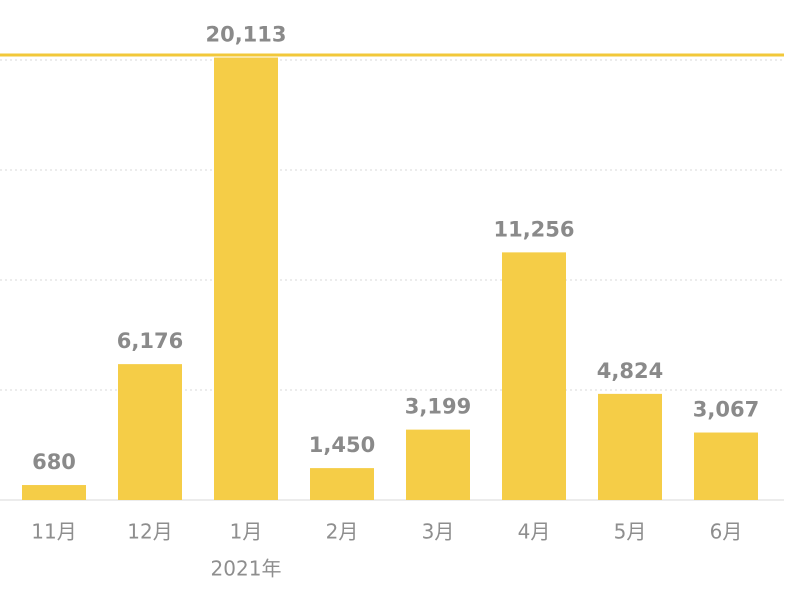 Image resolution: width=796 pixels, height=594 pixels. I want to click on x-tick-label: 3月, so click(438, 532).